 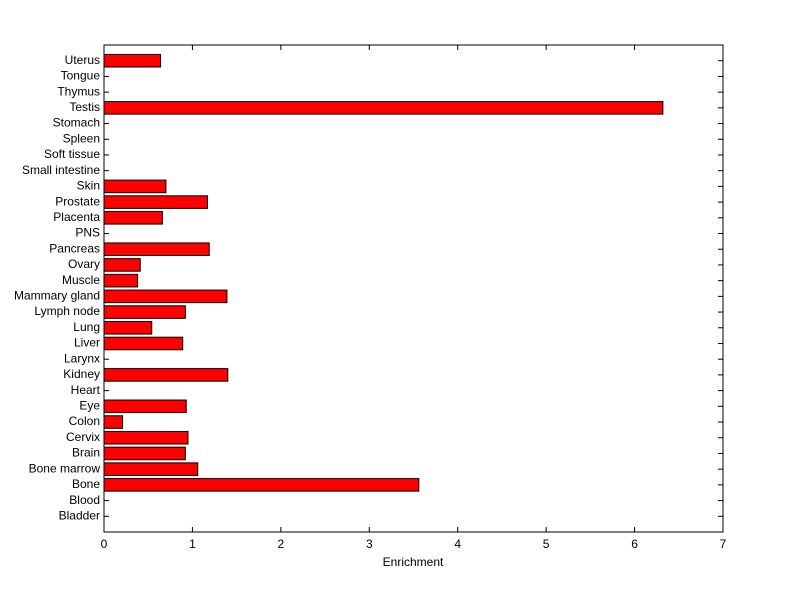 I want to click on y-tick-label: Lung, so click(x=86, y=327).